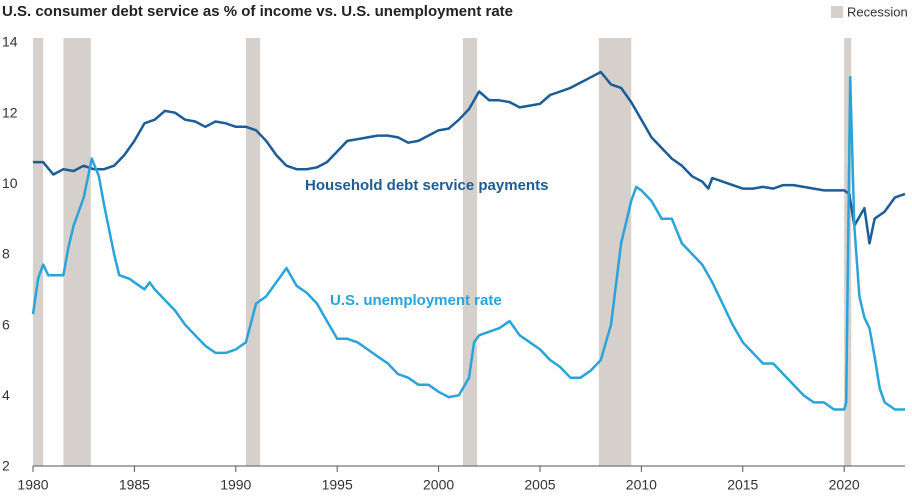 The width and height of the screenshot is (912, 503). I want to click on y-tick-label: 12, so click(10, 112).